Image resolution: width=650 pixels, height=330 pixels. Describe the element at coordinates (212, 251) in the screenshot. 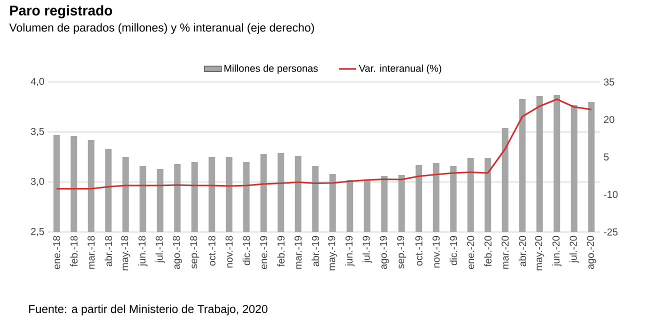

I see `x-tick-label: oct.-18` at that location.